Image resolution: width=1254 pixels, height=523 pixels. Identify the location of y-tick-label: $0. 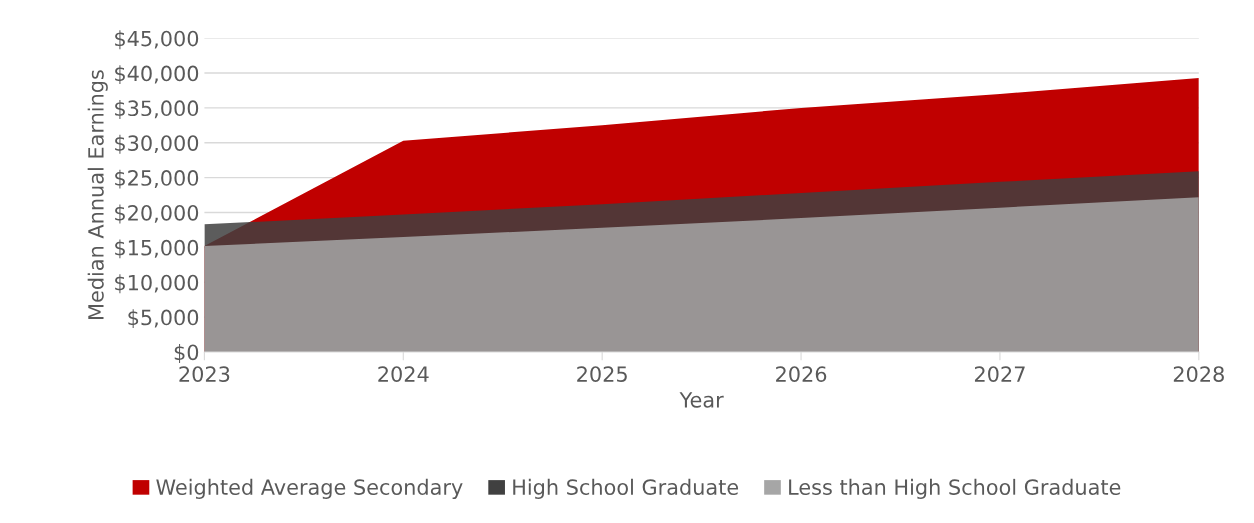
(186, 353).